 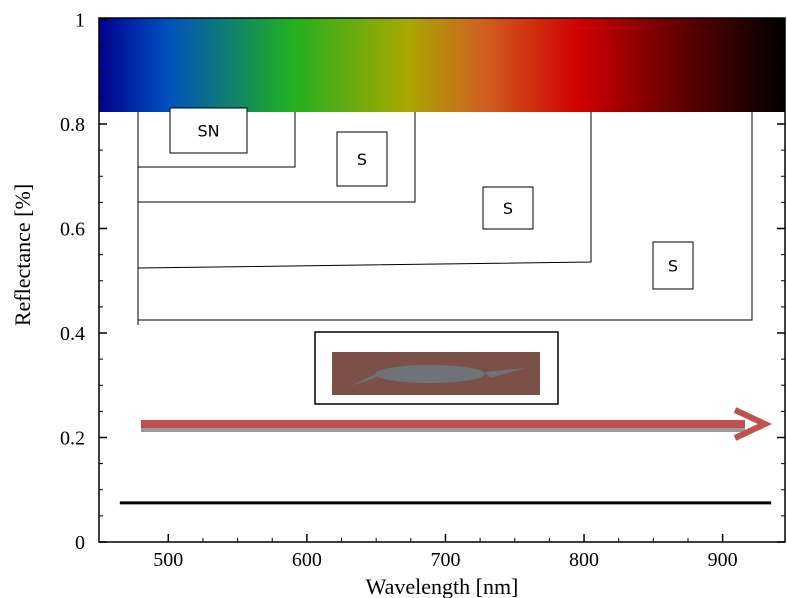 I want to click on spectrum-bar, so click(x=442, y=65).